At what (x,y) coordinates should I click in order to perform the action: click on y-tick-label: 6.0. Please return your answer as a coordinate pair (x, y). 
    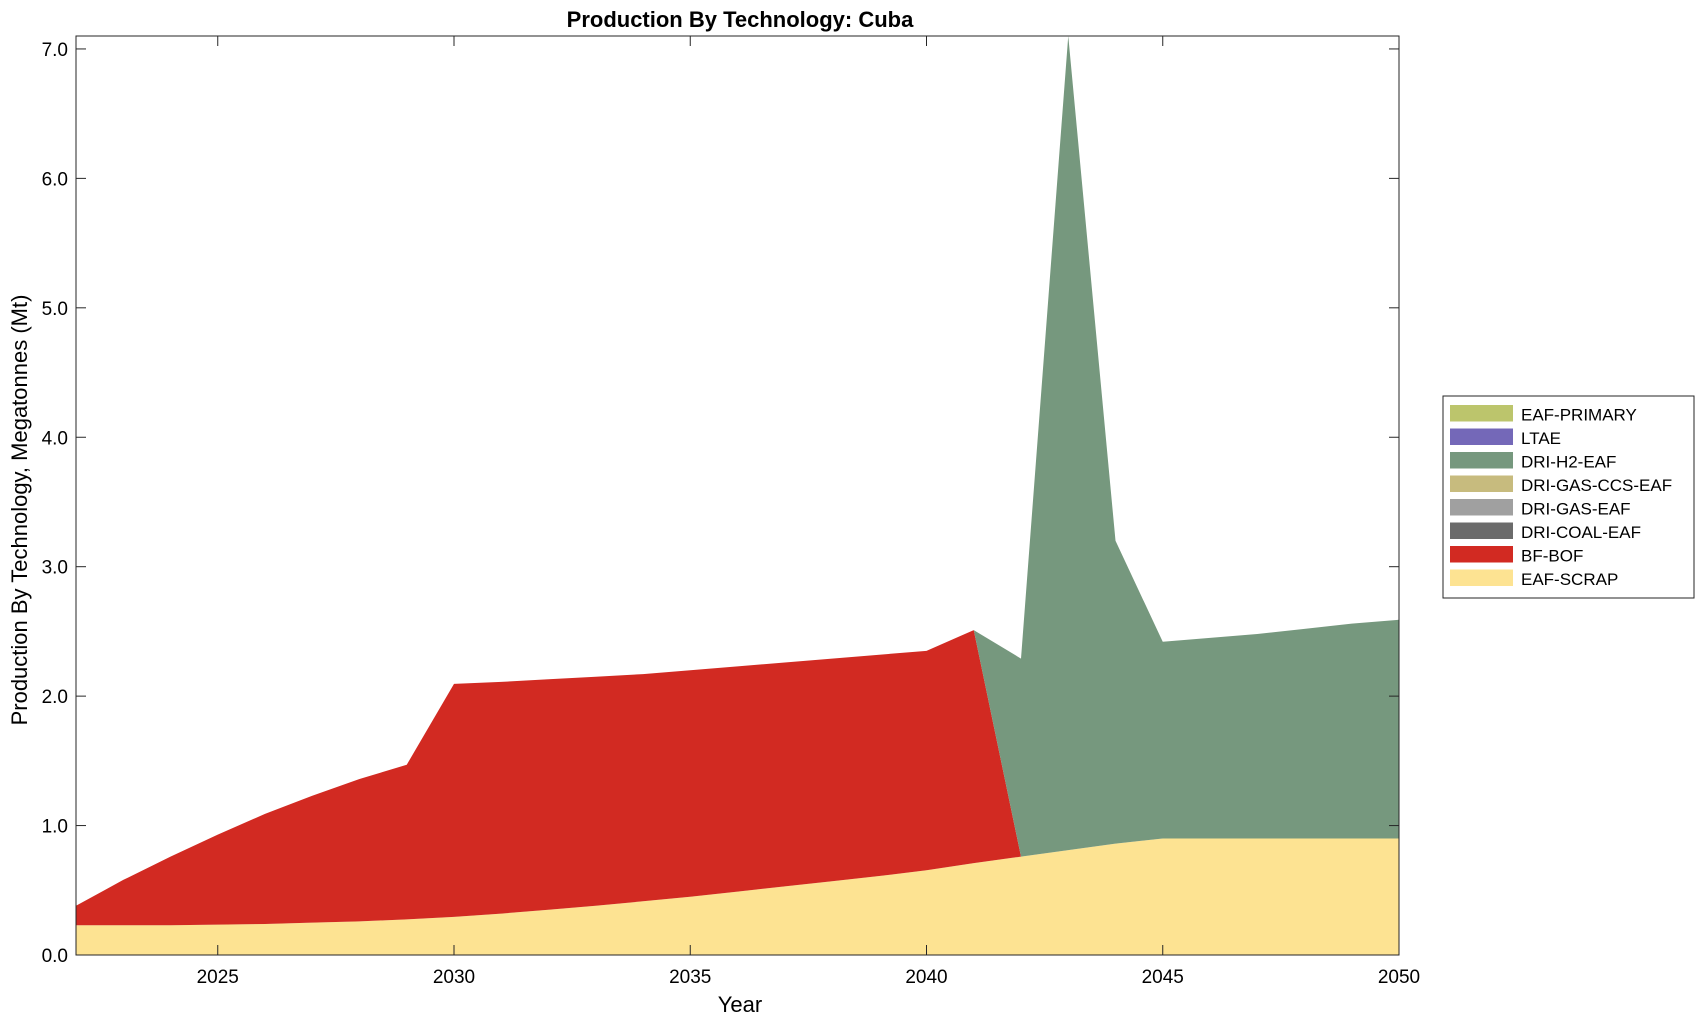
    Looking at the image, I should click on (55, 179).